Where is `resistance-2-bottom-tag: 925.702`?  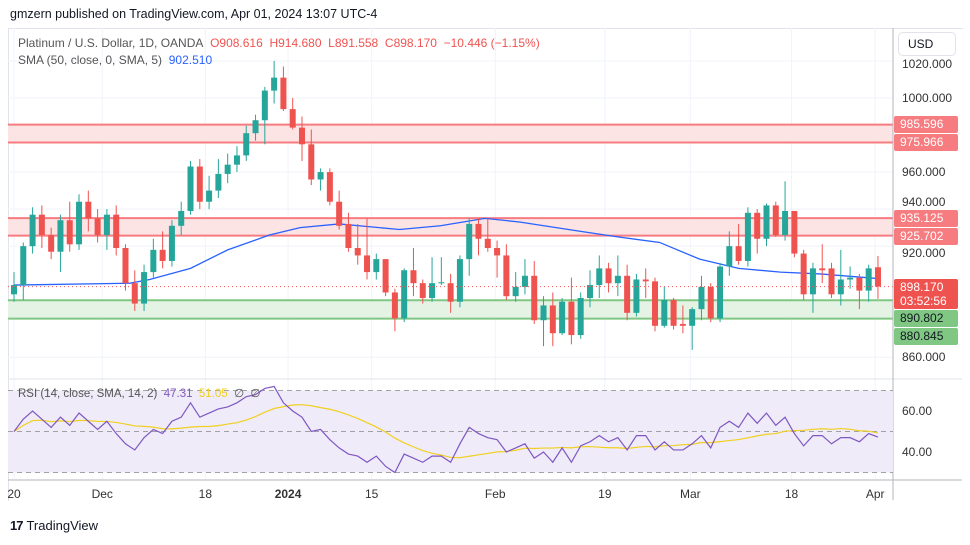
resistance-2-bottom-tag: 925.702 is located at coordinates (926, 236).